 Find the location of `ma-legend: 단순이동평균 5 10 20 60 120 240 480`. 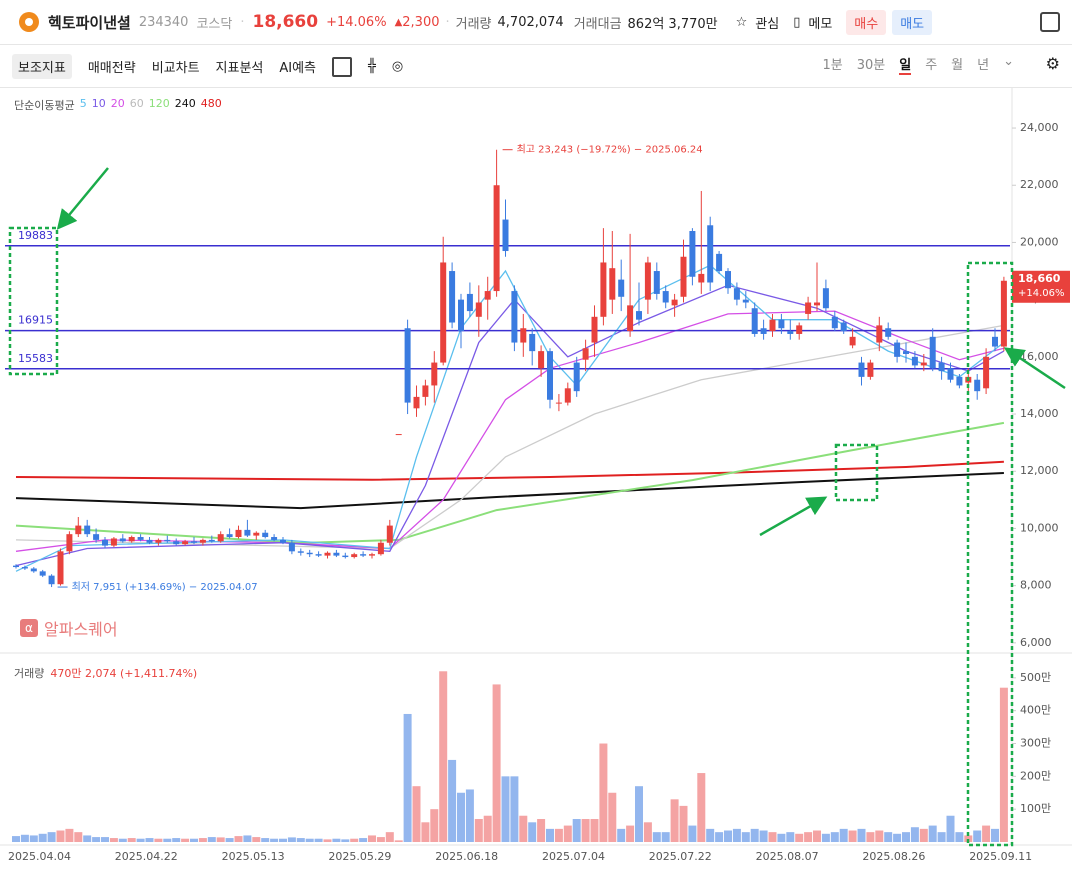

ma-legend: 단순이동평균 5 10 20 60 120 240 480 is located at coordinates (118, 105).